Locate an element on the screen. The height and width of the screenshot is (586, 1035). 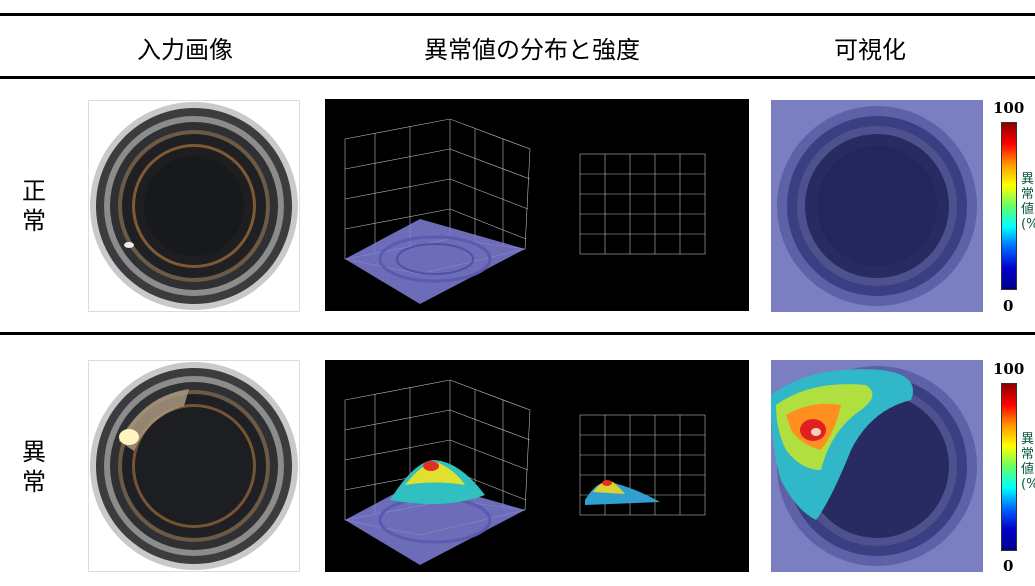
header-rule is located at coordinates (517, 77).